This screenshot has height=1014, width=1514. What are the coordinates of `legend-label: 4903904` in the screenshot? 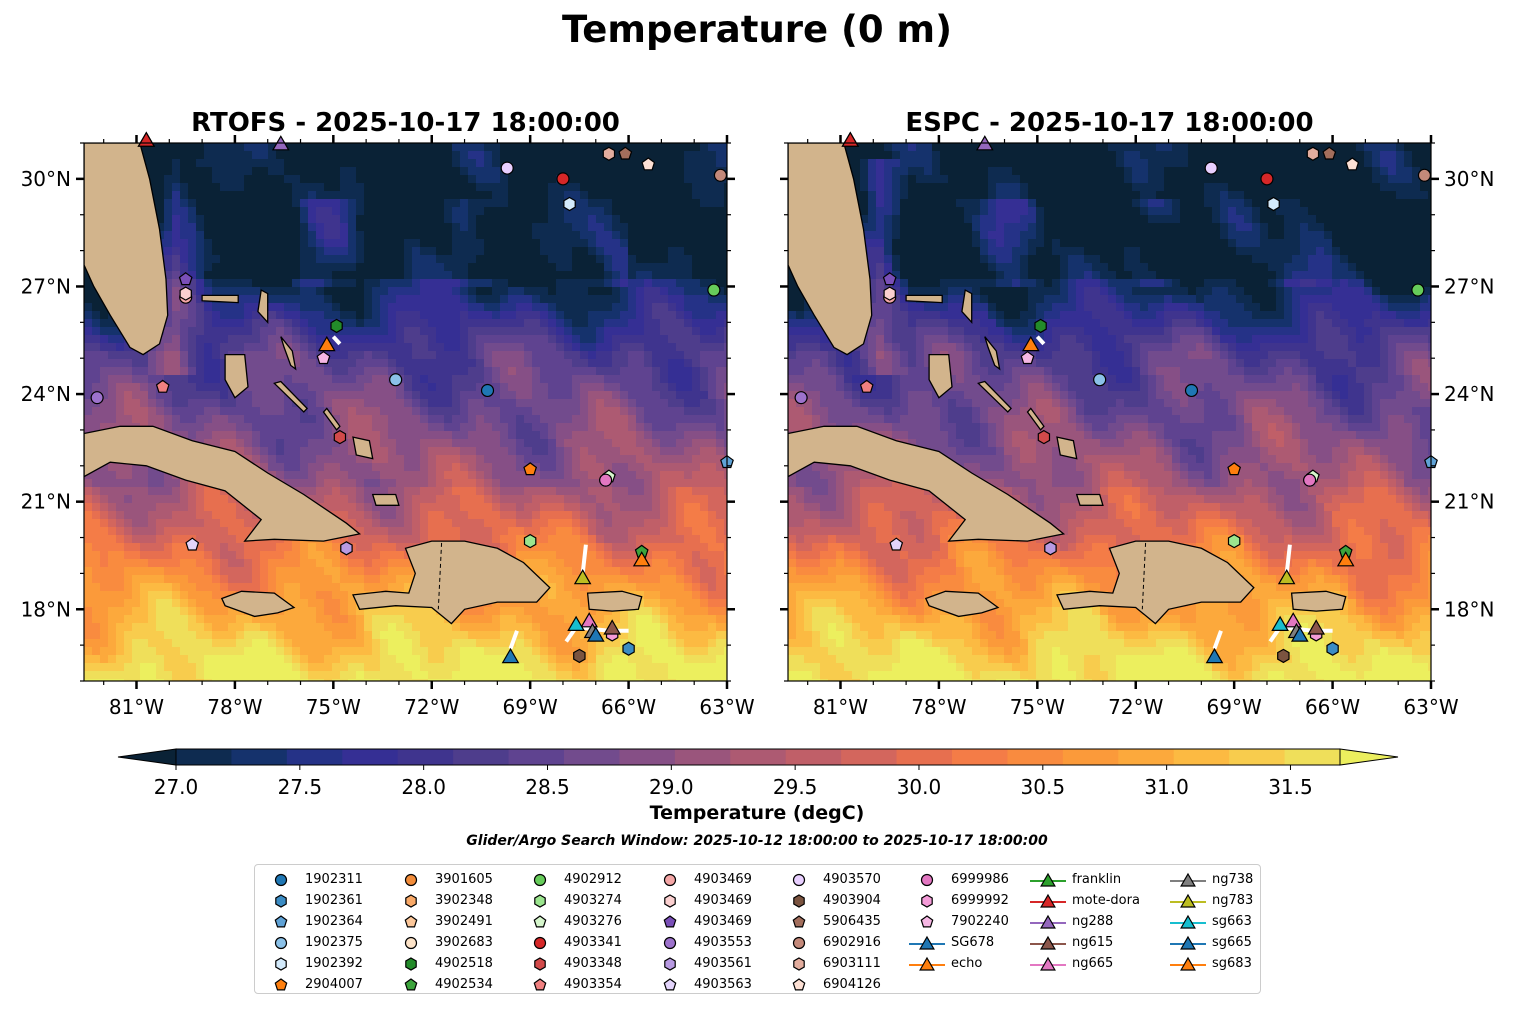 It's located at (852, 900).